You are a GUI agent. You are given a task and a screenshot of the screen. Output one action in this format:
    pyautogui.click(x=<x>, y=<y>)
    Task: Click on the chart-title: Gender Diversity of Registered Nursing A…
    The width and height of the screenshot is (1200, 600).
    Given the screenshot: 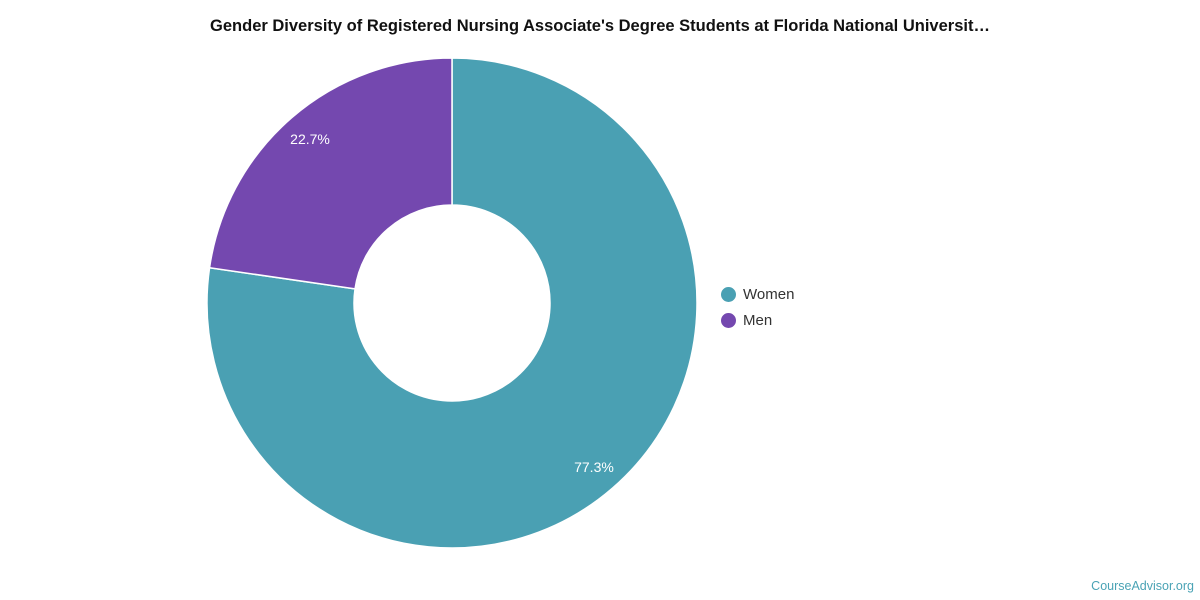 What is the action you would take?
    pyautogui.click(x=600, y=26)
    